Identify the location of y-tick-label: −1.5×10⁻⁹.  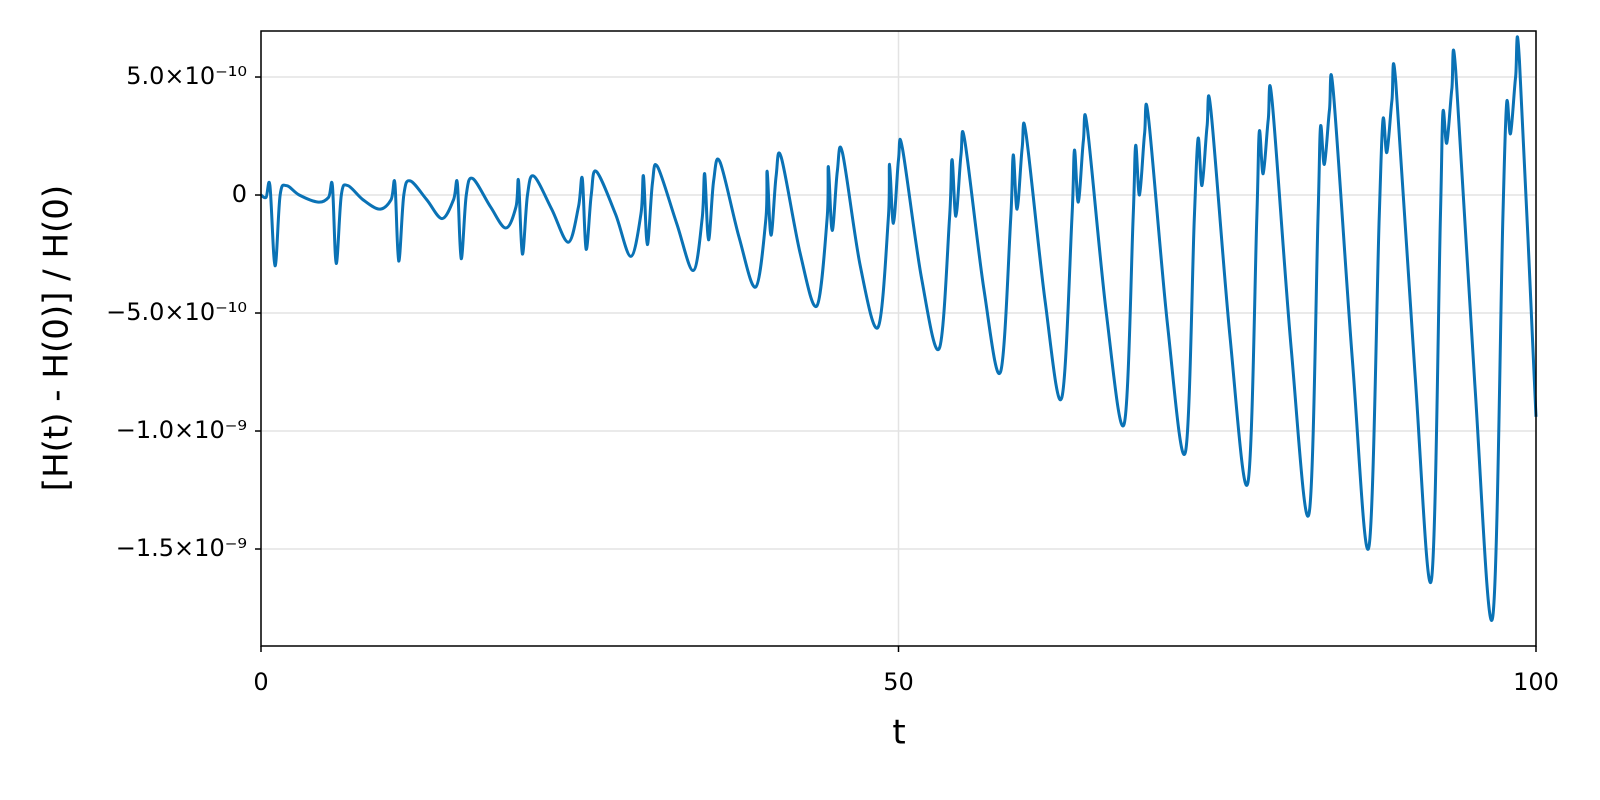
(181, 548).